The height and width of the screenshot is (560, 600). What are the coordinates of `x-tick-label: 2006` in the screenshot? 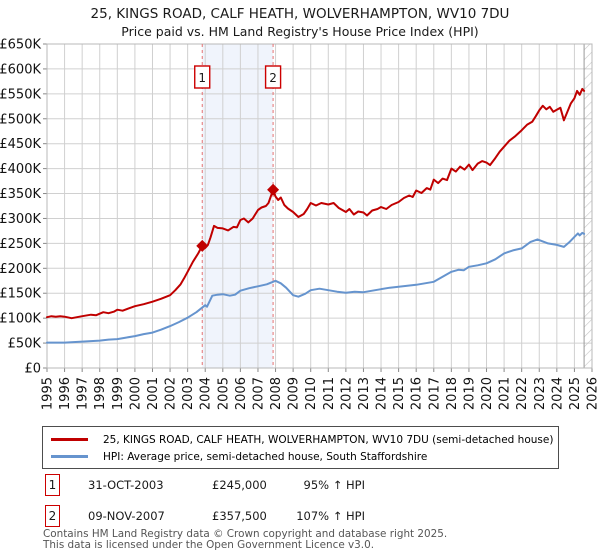 It's located at (241, 393).